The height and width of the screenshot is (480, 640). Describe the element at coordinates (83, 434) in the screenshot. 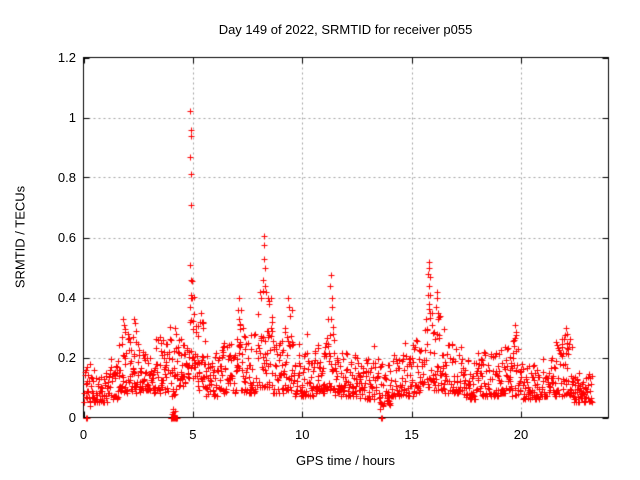

I see `x-tick-label: 0` at that location.